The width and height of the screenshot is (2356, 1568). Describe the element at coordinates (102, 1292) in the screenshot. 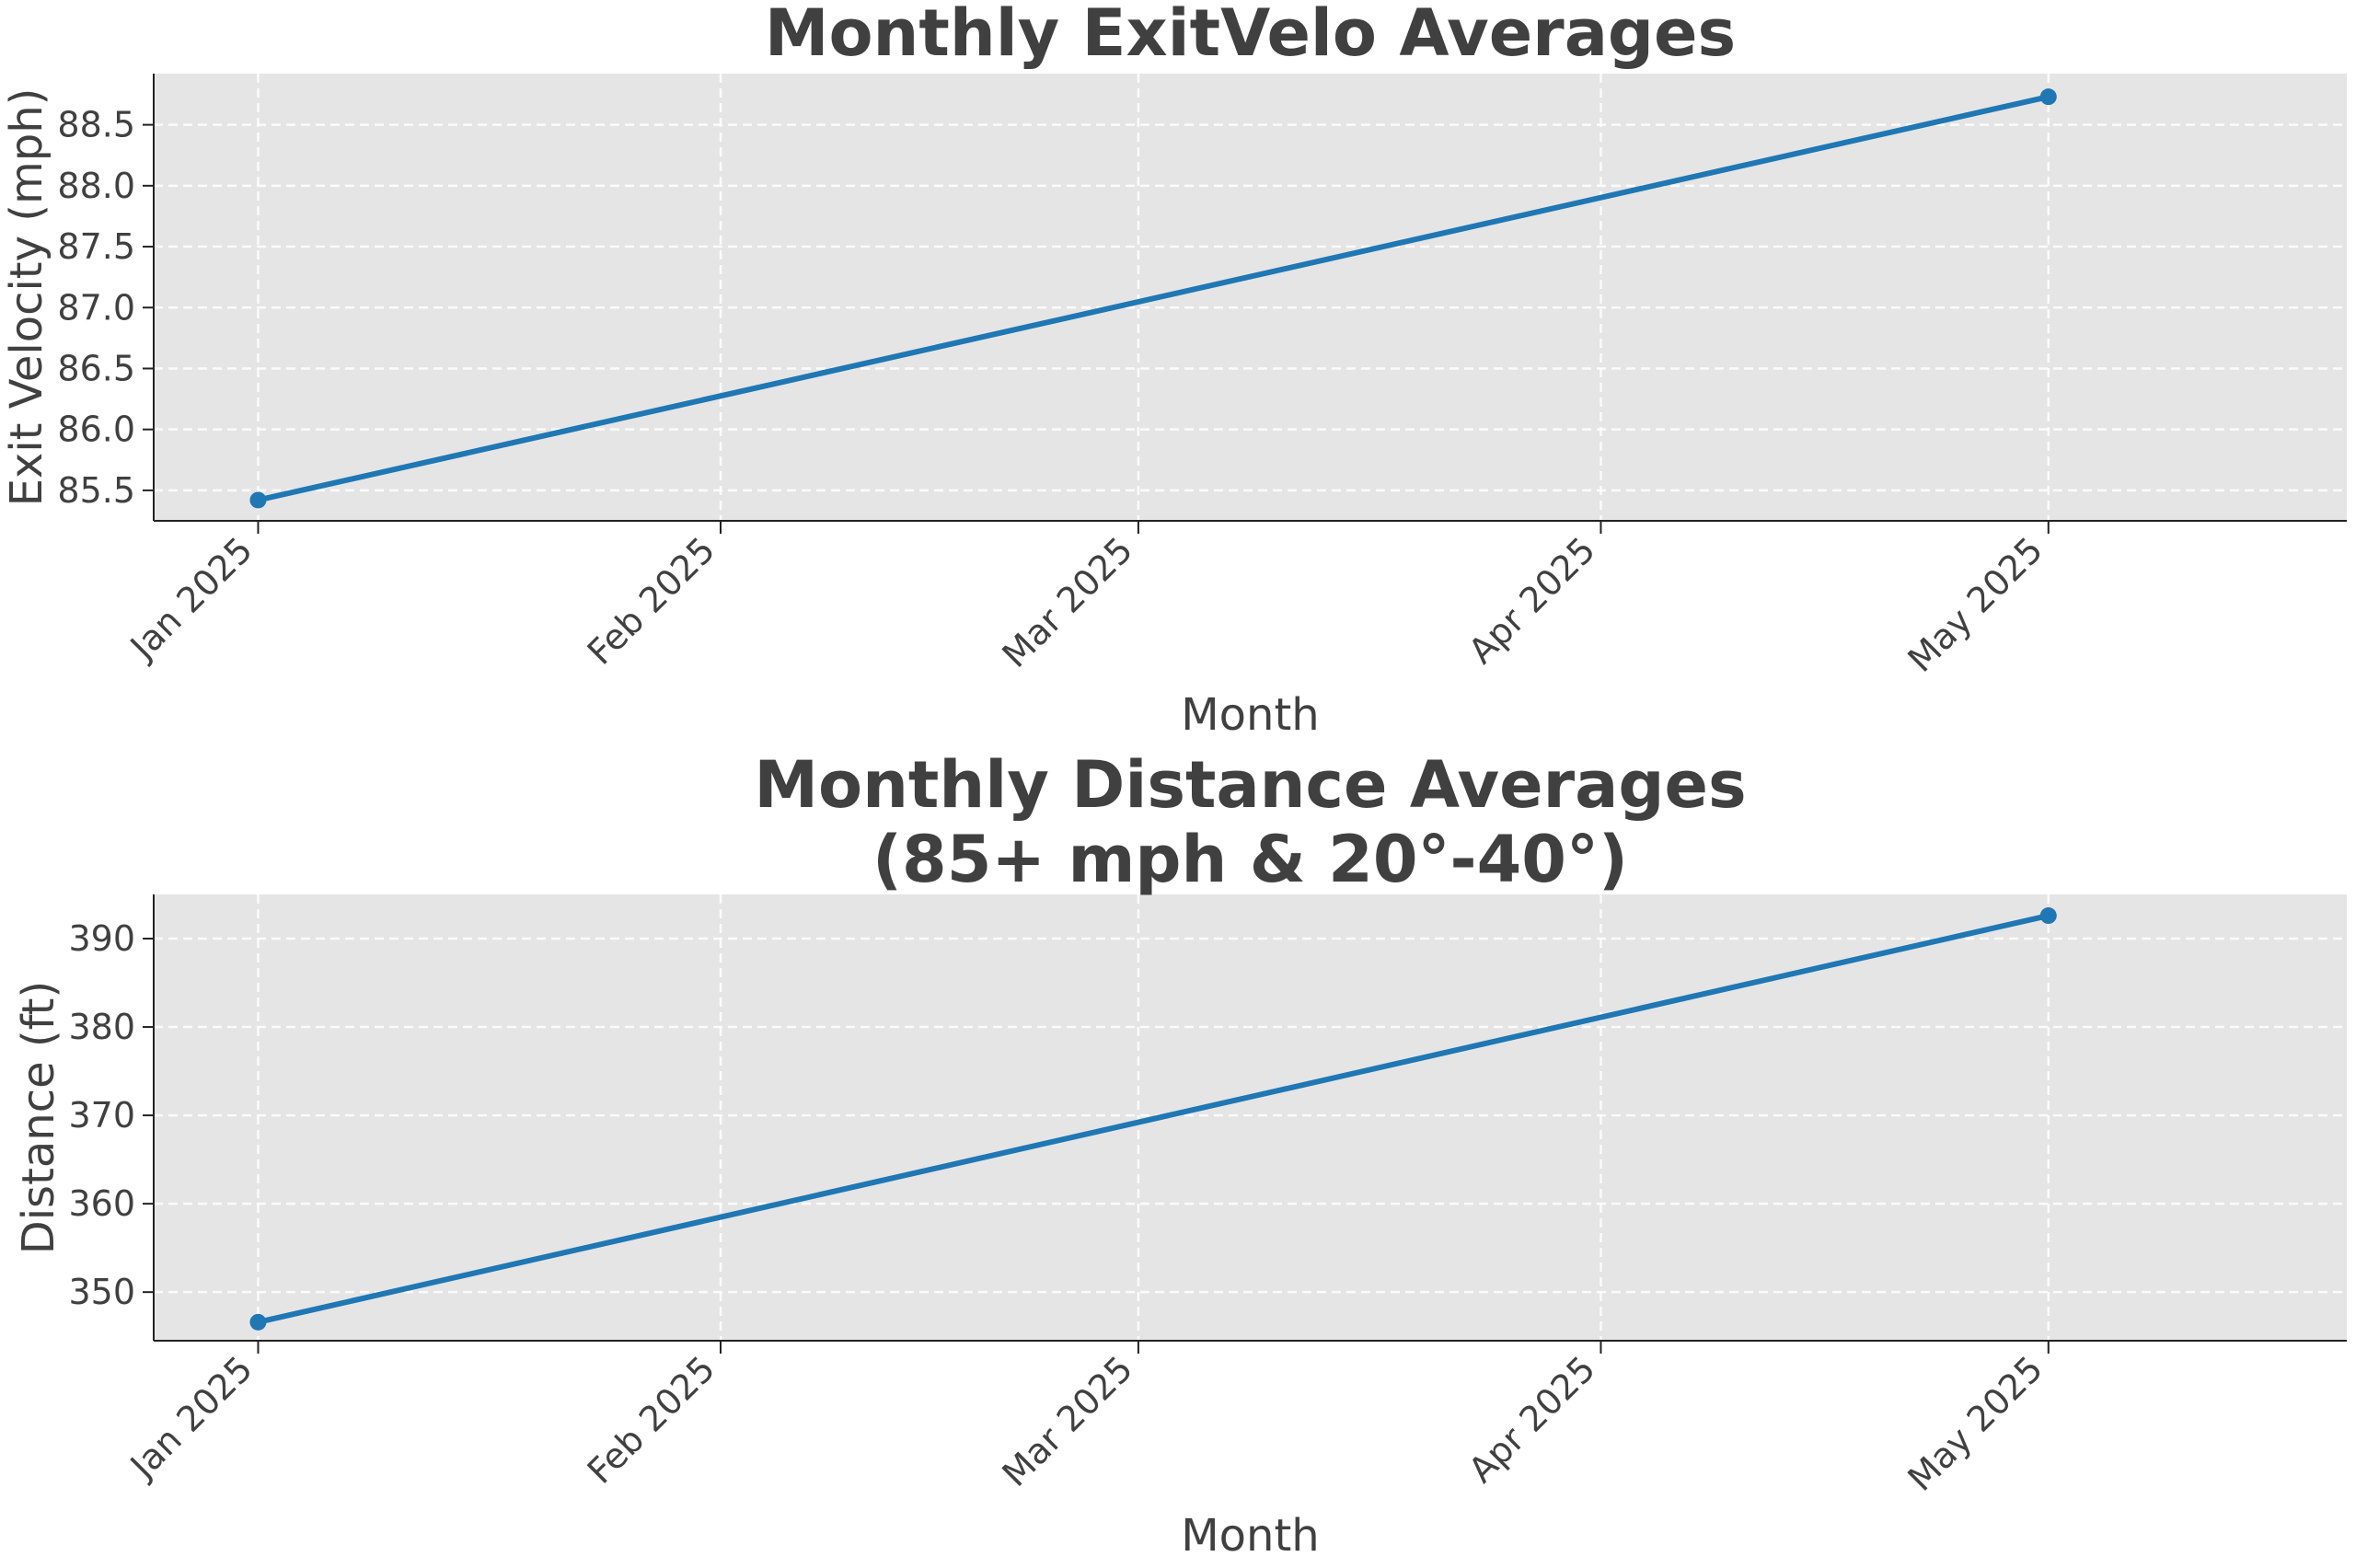

I see `y-tick-label: 350` at that location.